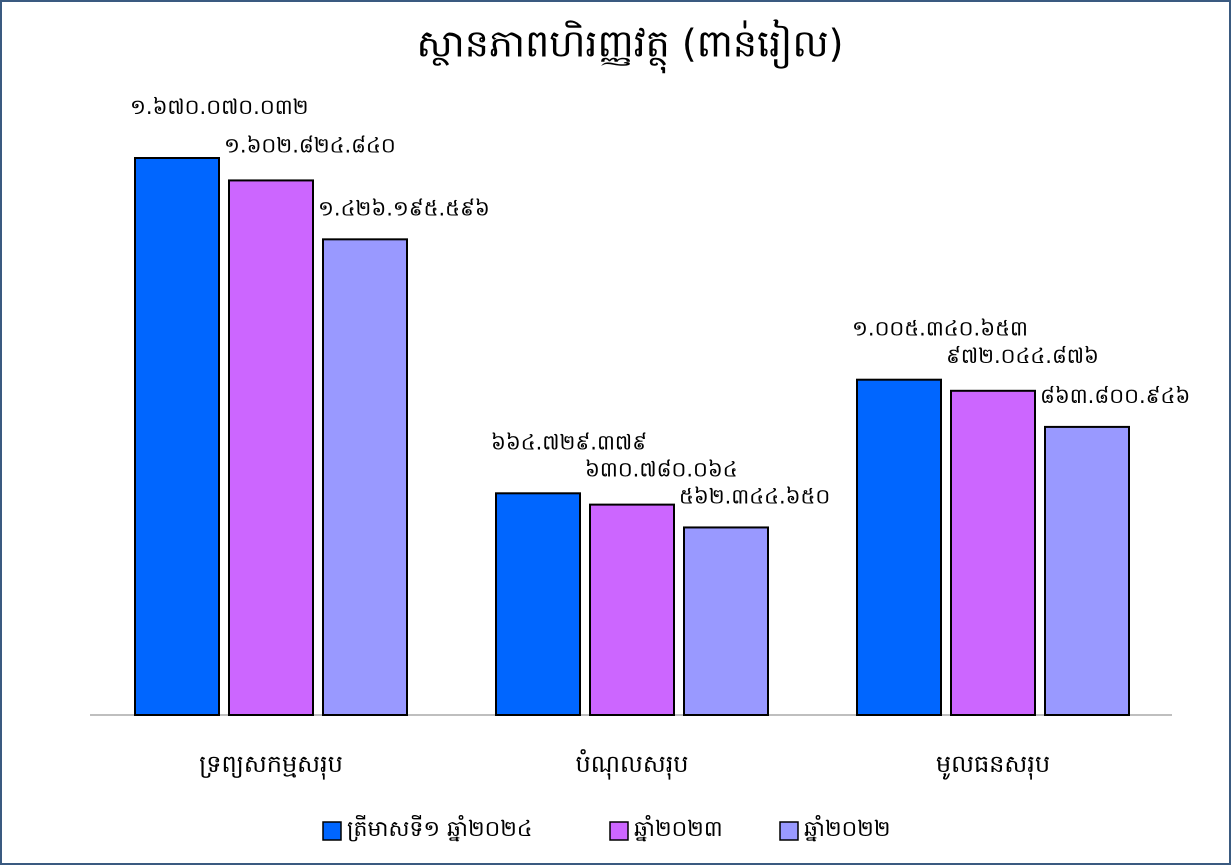 This screenshot has height=865, width=1231. Describe the element at coordinates (569, 442) in the screenshot. I see `value-label: ៦៦៤.៧២៩.៣៧៩` at that location.